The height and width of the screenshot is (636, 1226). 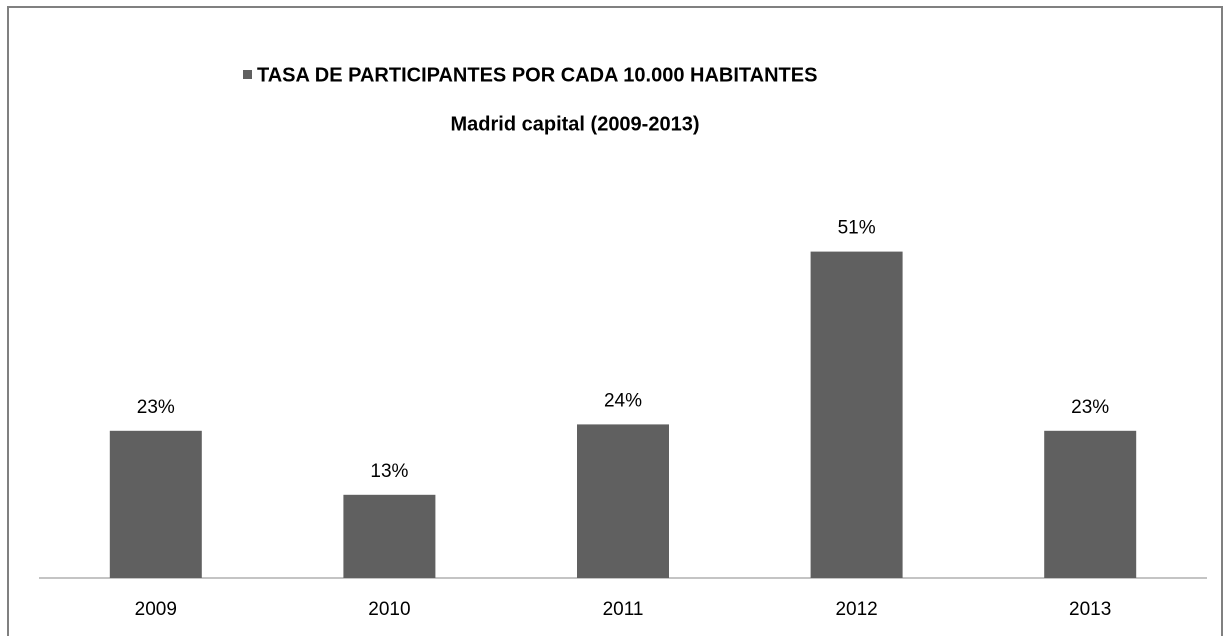 I want to click on x-tick-label: 2011, so click(x=623, y=609).